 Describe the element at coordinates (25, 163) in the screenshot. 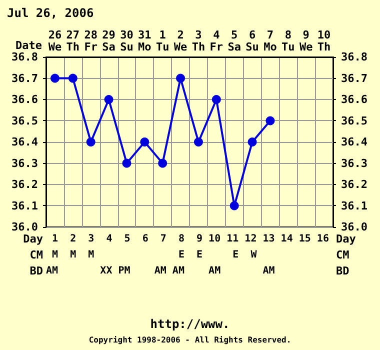

I see `y-tick-label: 36.3` at that location.